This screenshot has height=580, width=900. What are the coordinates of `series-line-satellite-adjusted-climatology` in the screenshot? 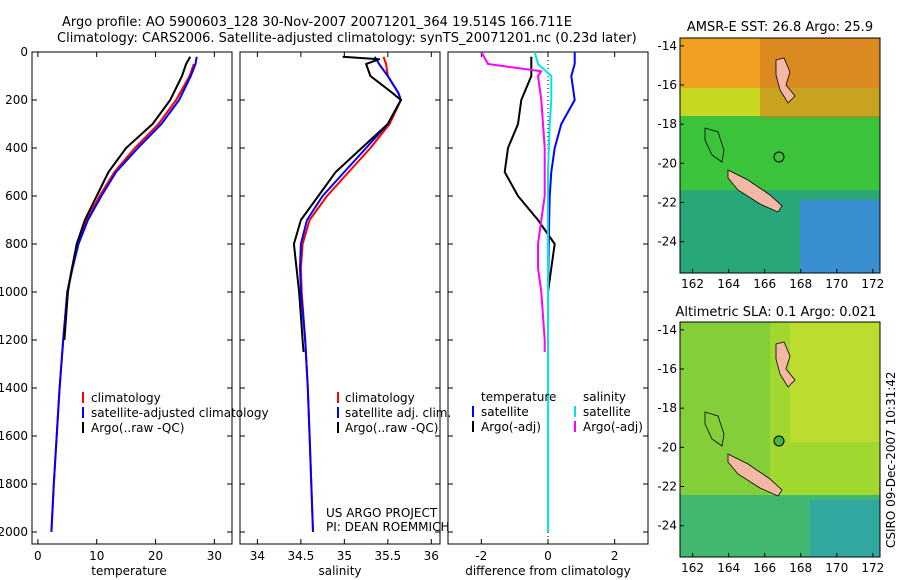 It's located at (124, 294).